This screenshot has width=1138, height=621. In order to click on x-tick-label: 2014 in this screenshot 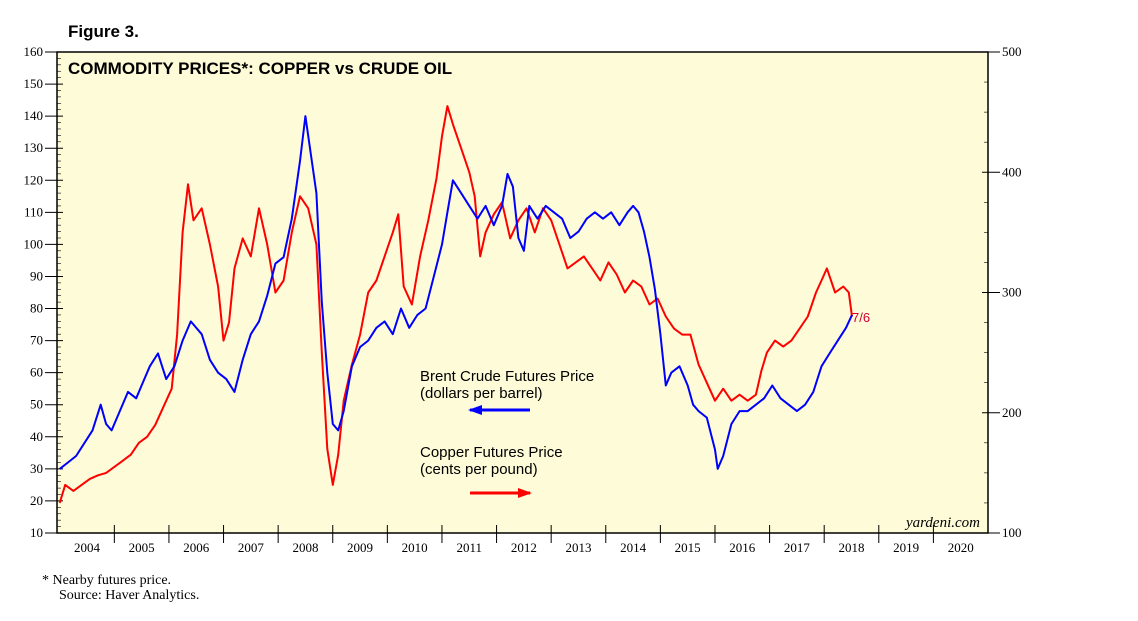, I will do `click(633, 547)`.